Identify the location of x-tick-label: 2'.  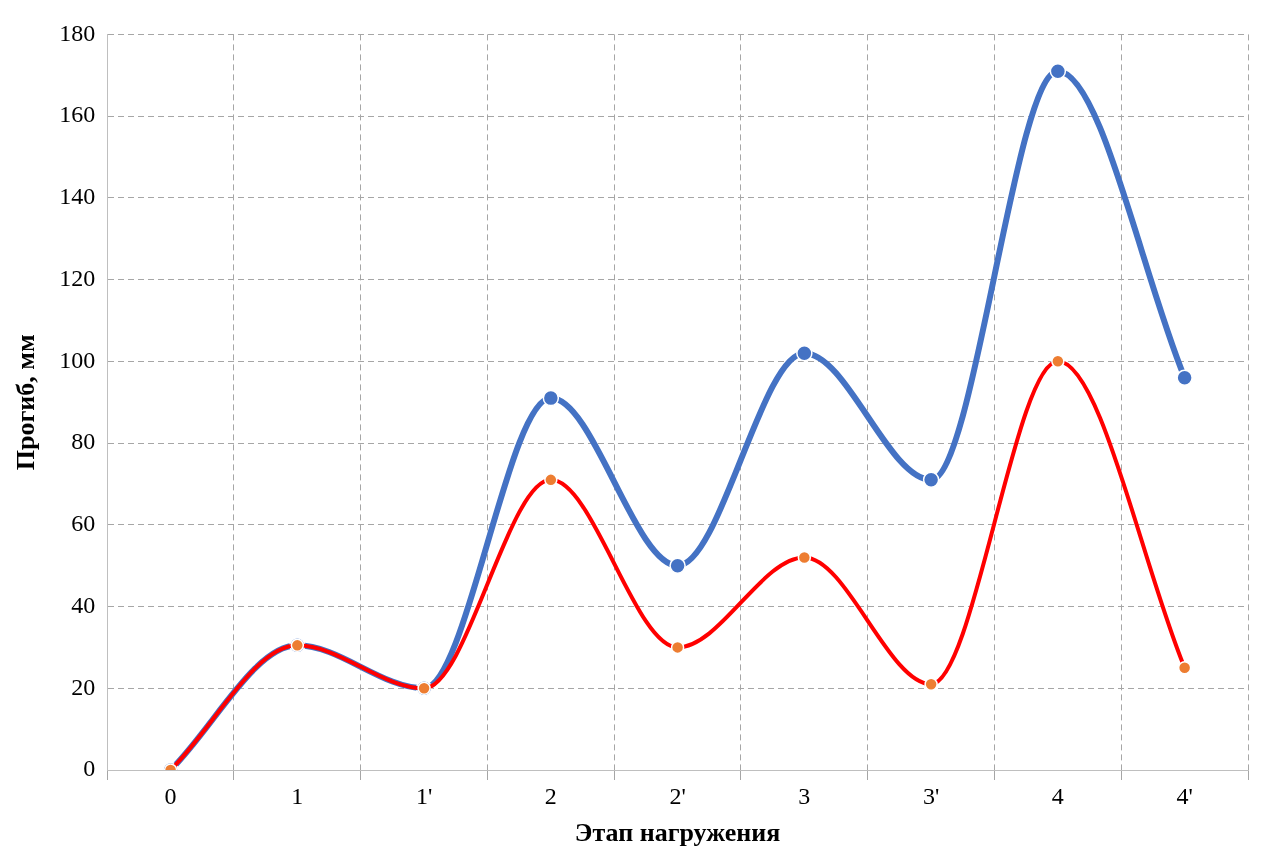
(677, 795).